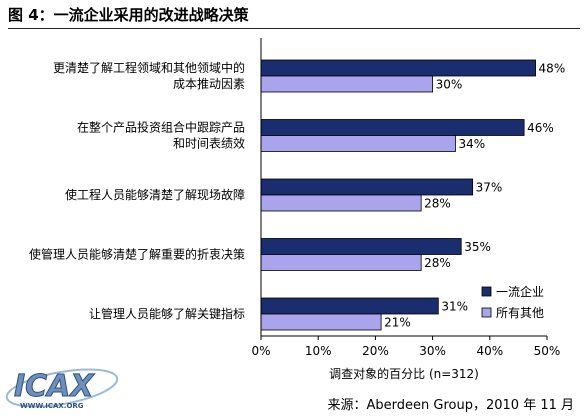 The height and width of the screenshot is (416, 586). Describe the element at coordinates (489, 188) in the screenshot. I see `data-label-1-3: 37%` at that location.